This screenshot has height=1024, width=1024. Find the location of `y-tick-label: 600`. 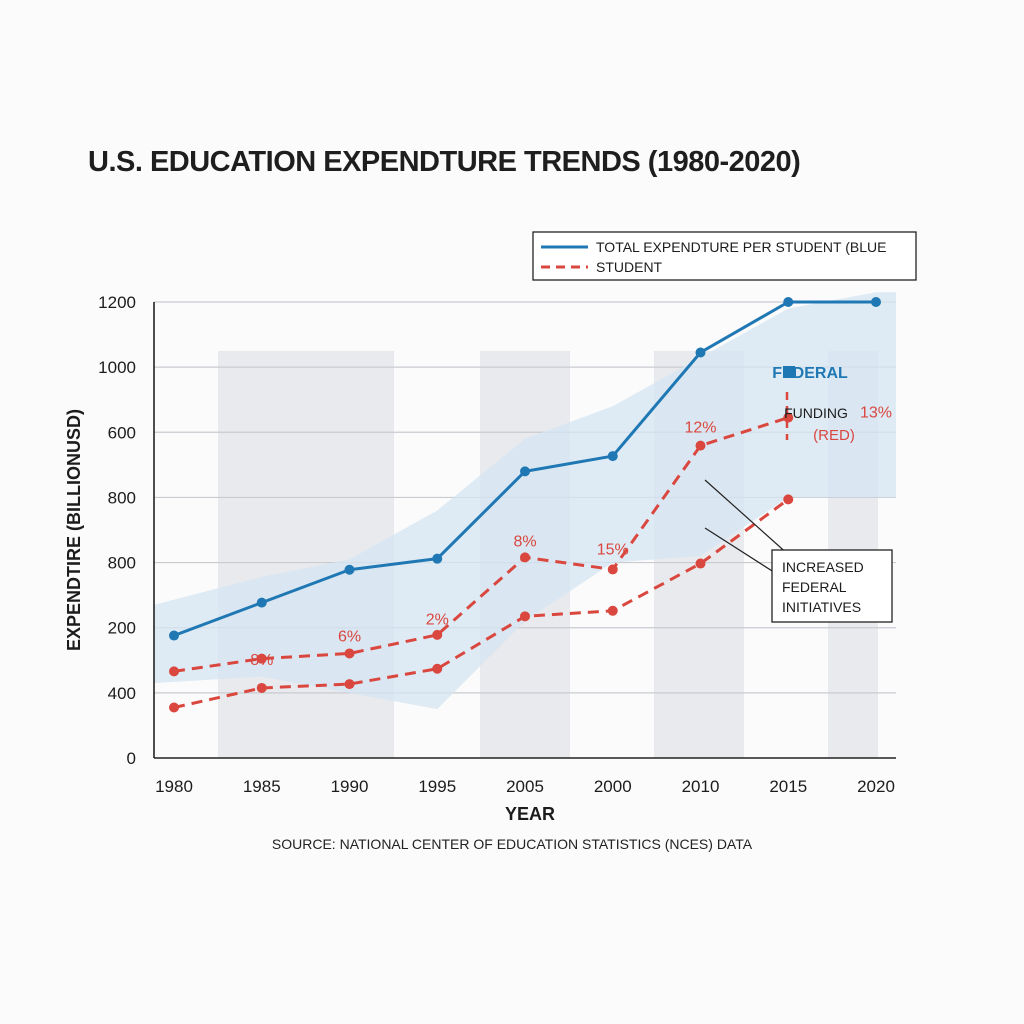

y-tick-label: 600 is located at coordinates (122, 432).